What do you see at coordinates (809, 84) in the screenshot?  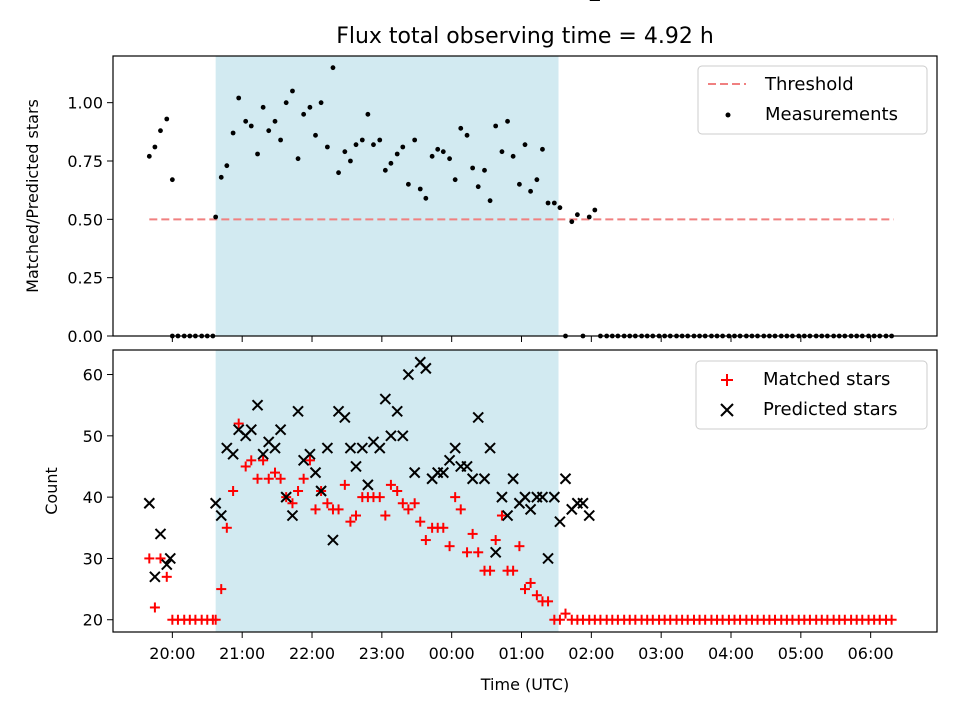 I see `legend-threshold-label: Threshold` at bounding box center [809, 84].